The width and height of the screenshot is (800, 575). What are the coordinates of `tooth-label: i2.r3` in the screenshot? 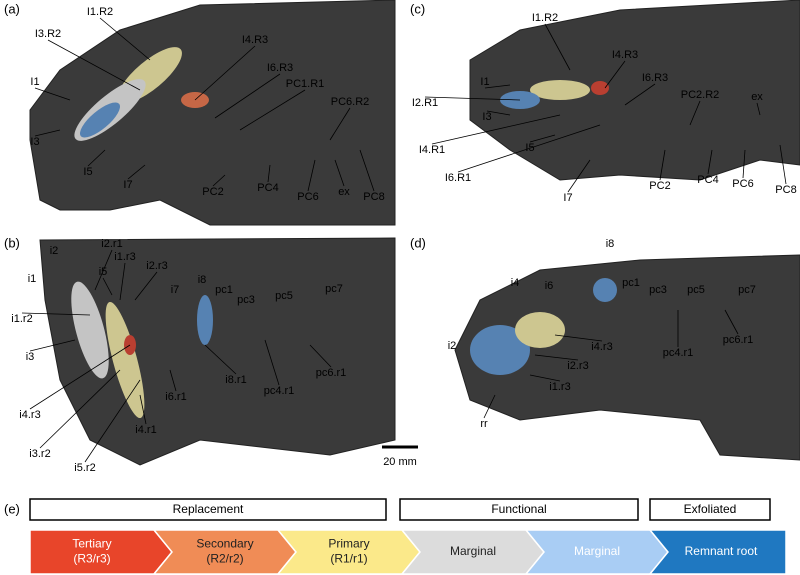 It's located at (156, 266).